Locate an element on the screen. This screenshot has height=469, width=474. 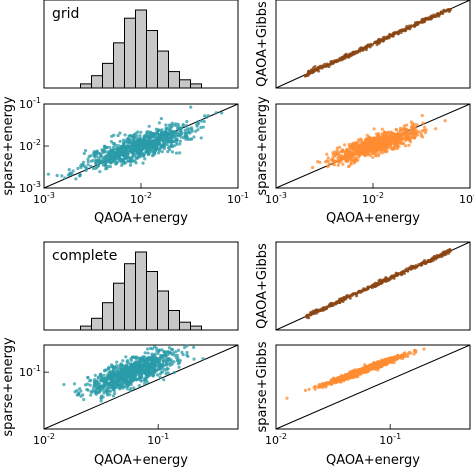
grid-hist-panel: grid is located at coordinates (141, 44).